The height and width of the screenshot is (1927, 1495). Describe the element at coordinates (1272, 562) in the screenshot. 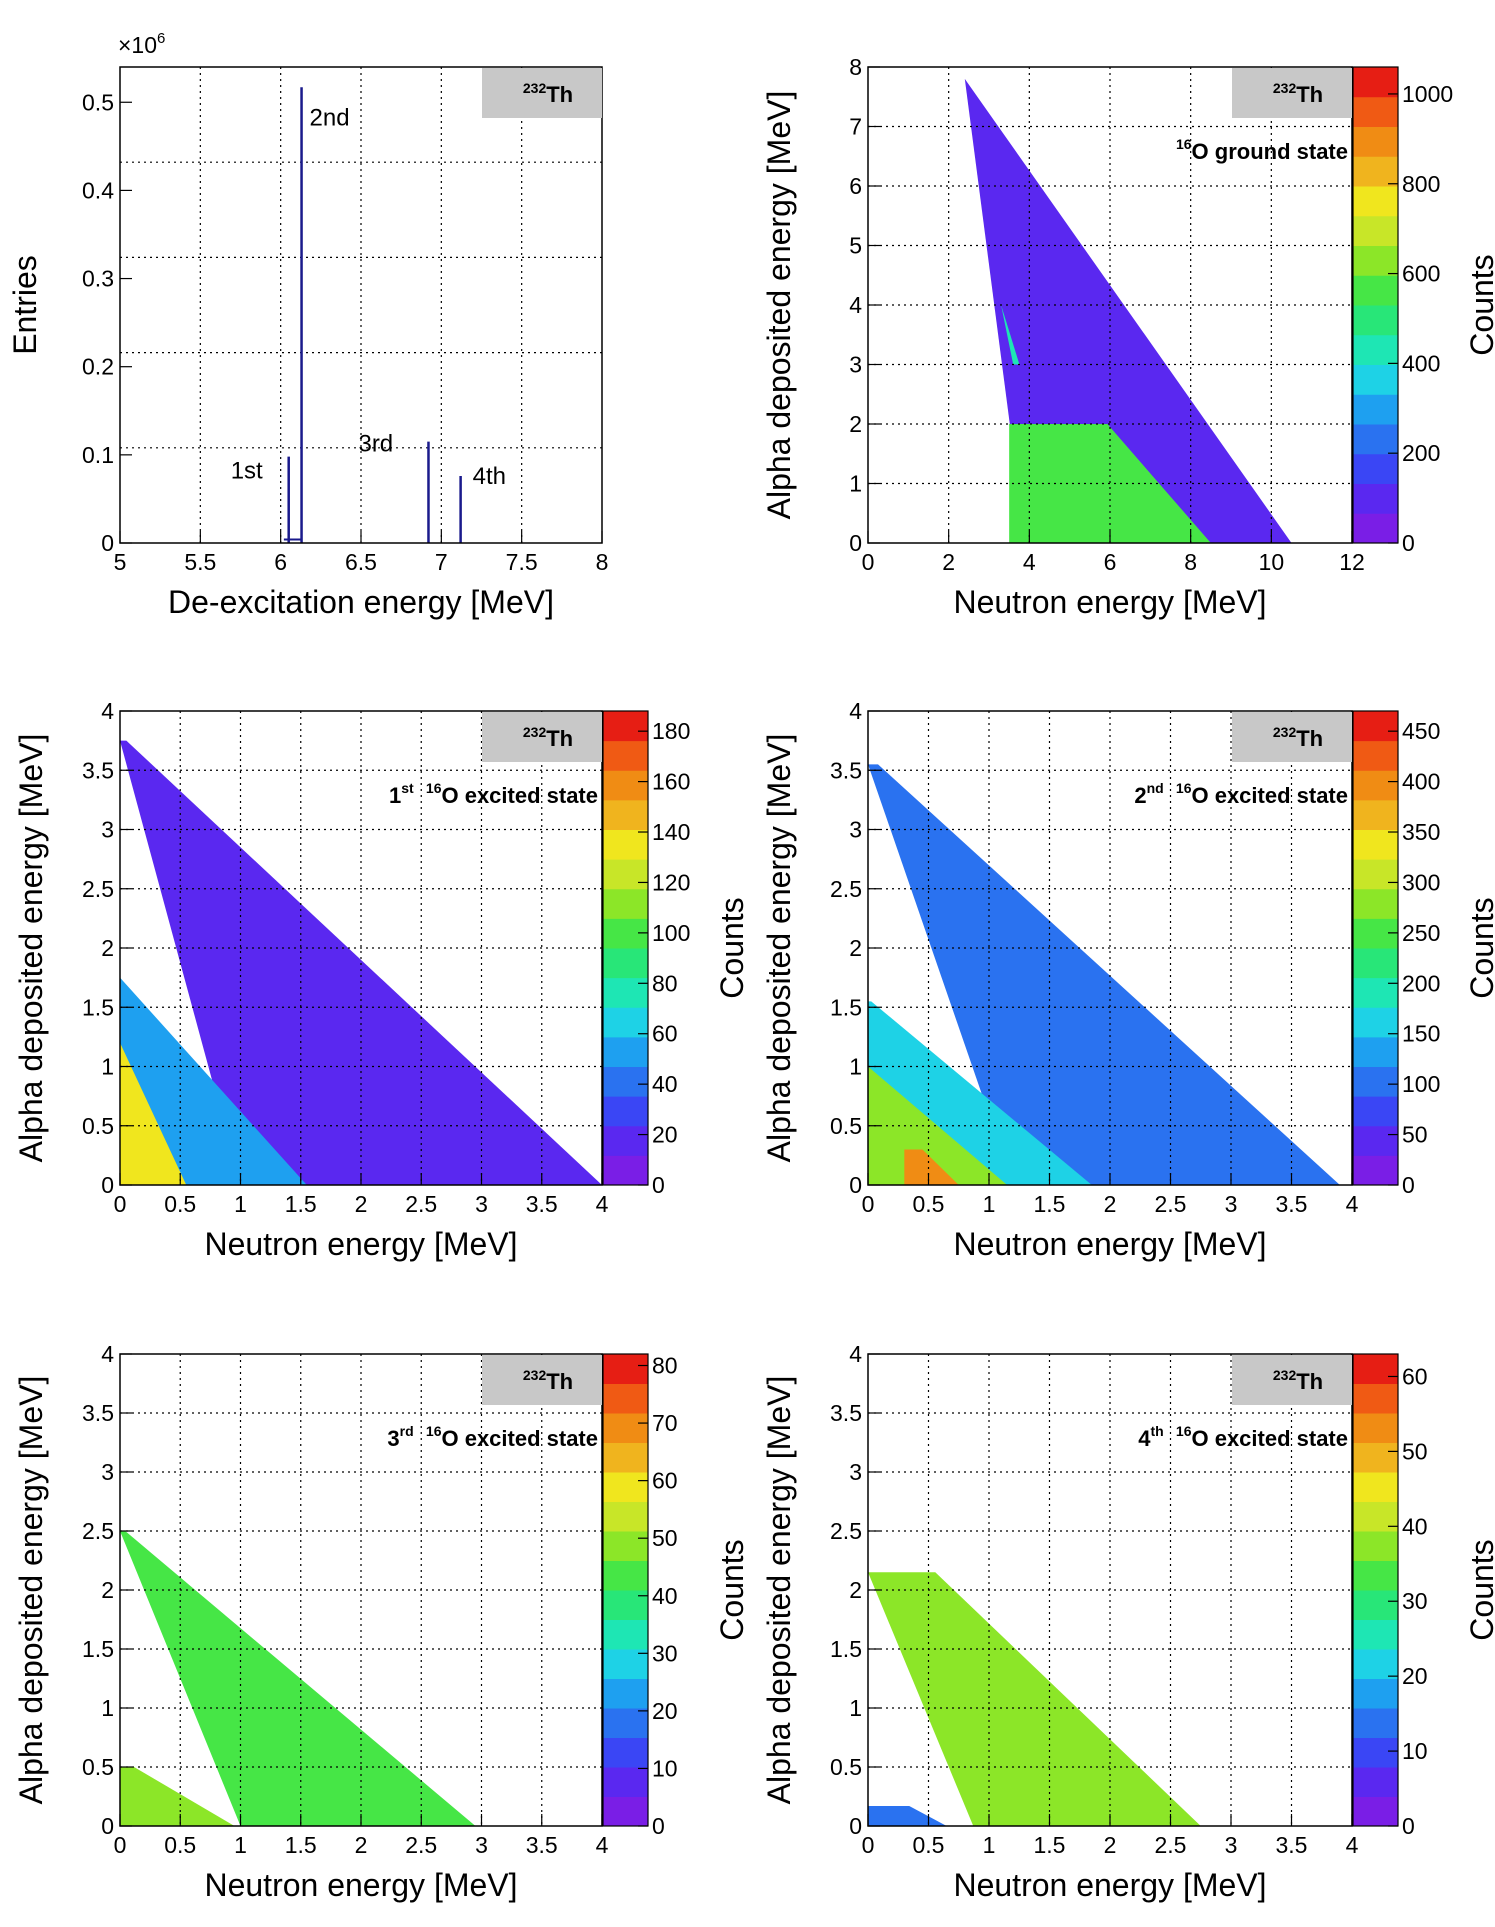

I see `x-tick-label: 10` at that location.